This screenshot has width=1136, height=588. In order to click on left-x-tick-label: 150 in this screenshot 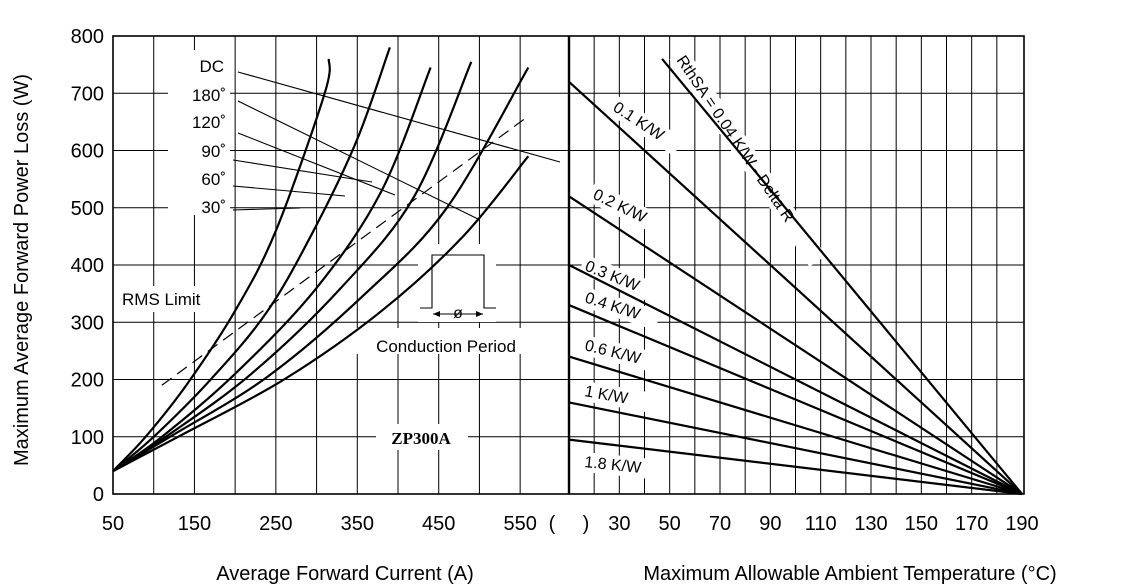, I will do `click(194, 524)`.